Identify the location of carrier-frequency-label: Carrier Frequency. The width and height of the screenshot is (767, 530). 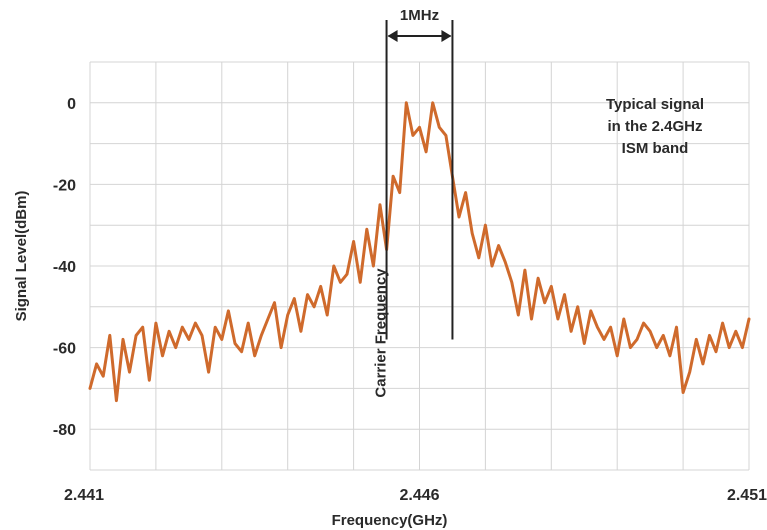
(381, 333).